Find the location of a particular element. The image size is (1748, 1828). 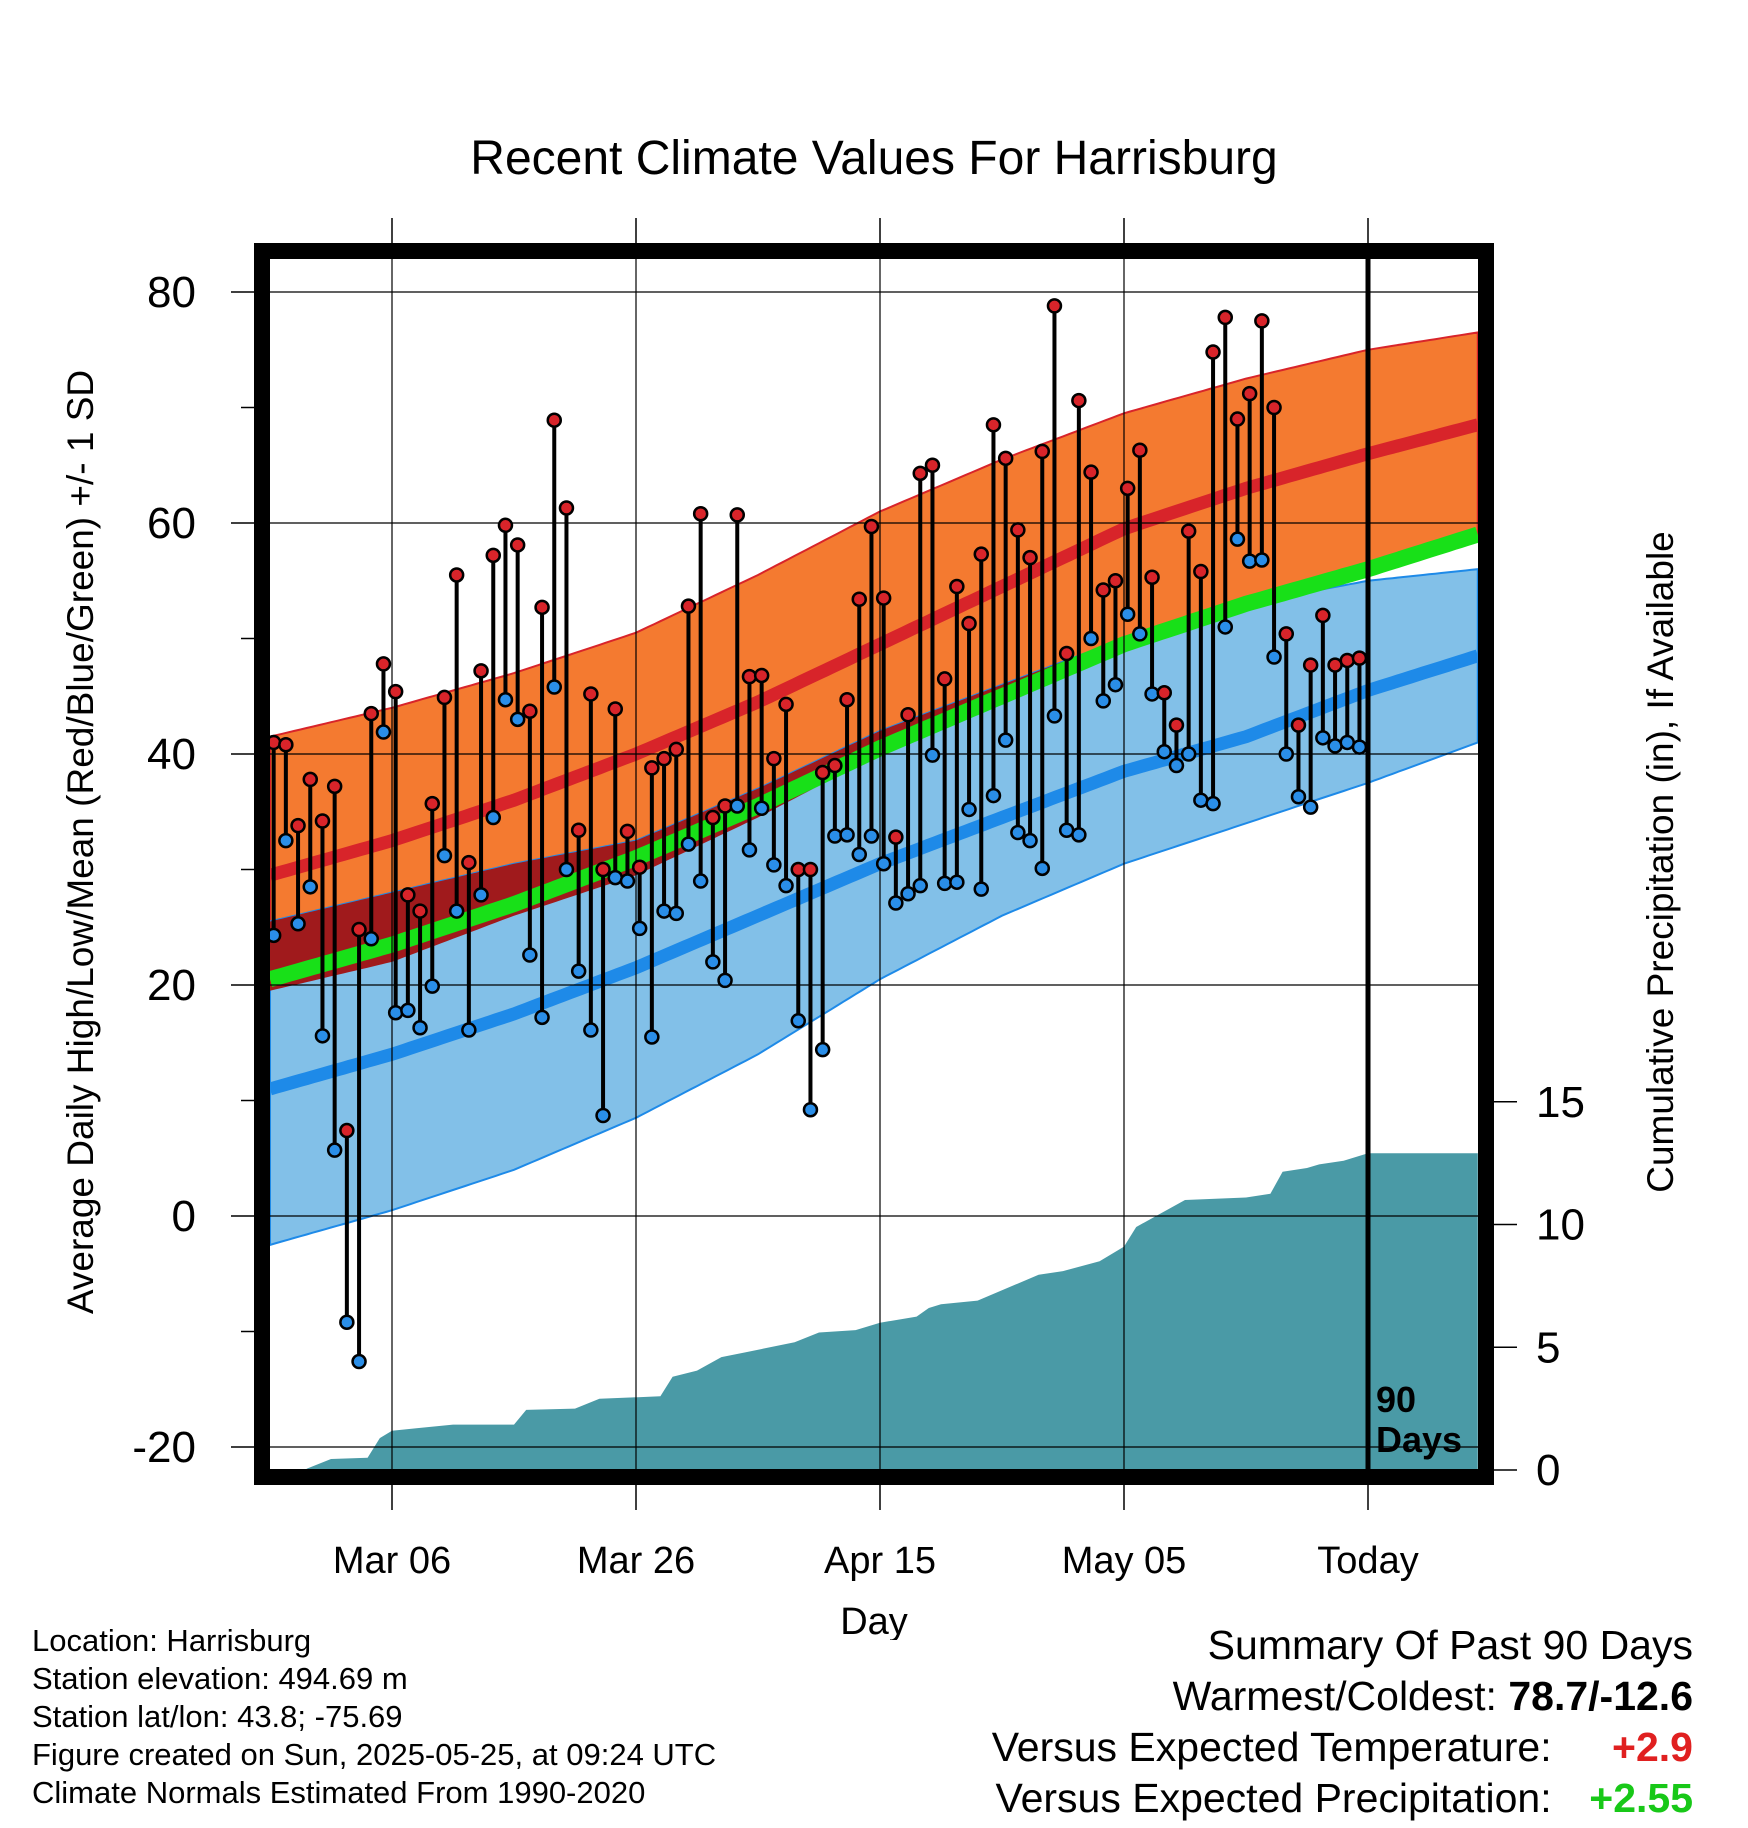

y-tick-label: -20 is located at coordinates (164, 1447).